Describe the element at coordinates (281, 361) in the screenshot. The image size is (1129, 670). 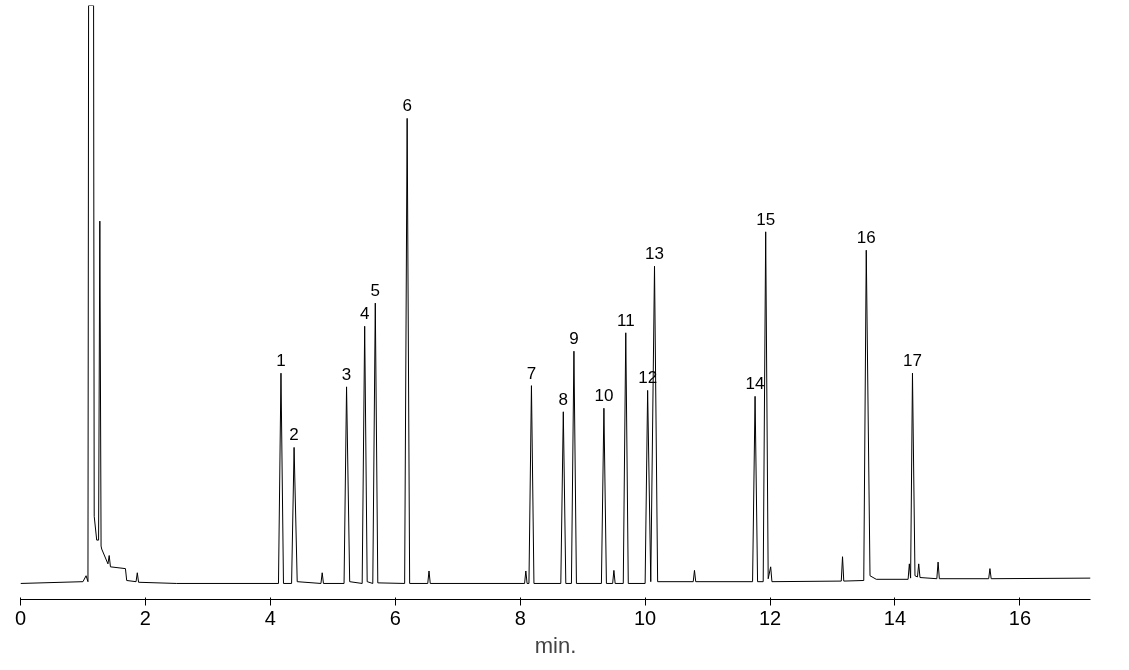
I see `annotation: 1` at that location.